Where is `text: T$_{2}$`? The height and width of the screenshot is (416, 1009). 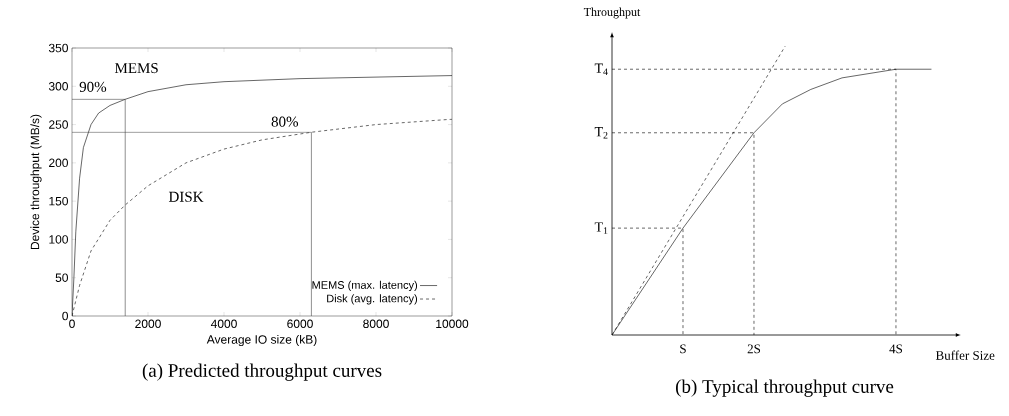
text: T$_{2}$ is located at coordinates (601, 133).